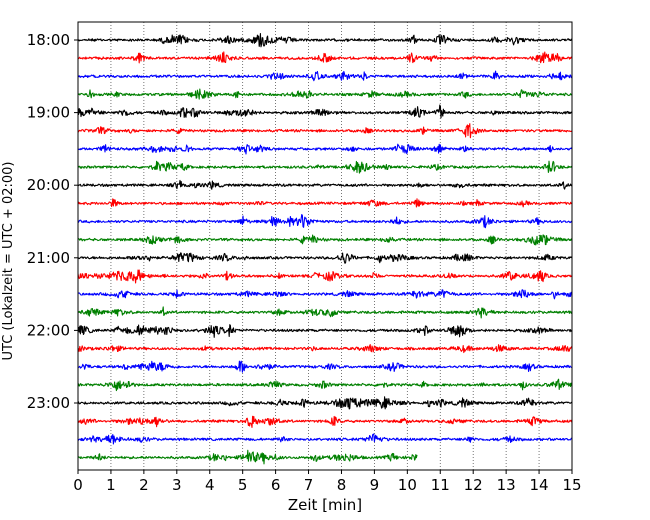 The image size is (650, 520). Describe the element at coordinates (144, 485) in the screenshot. I see `x-tick-label: 2` at that location.